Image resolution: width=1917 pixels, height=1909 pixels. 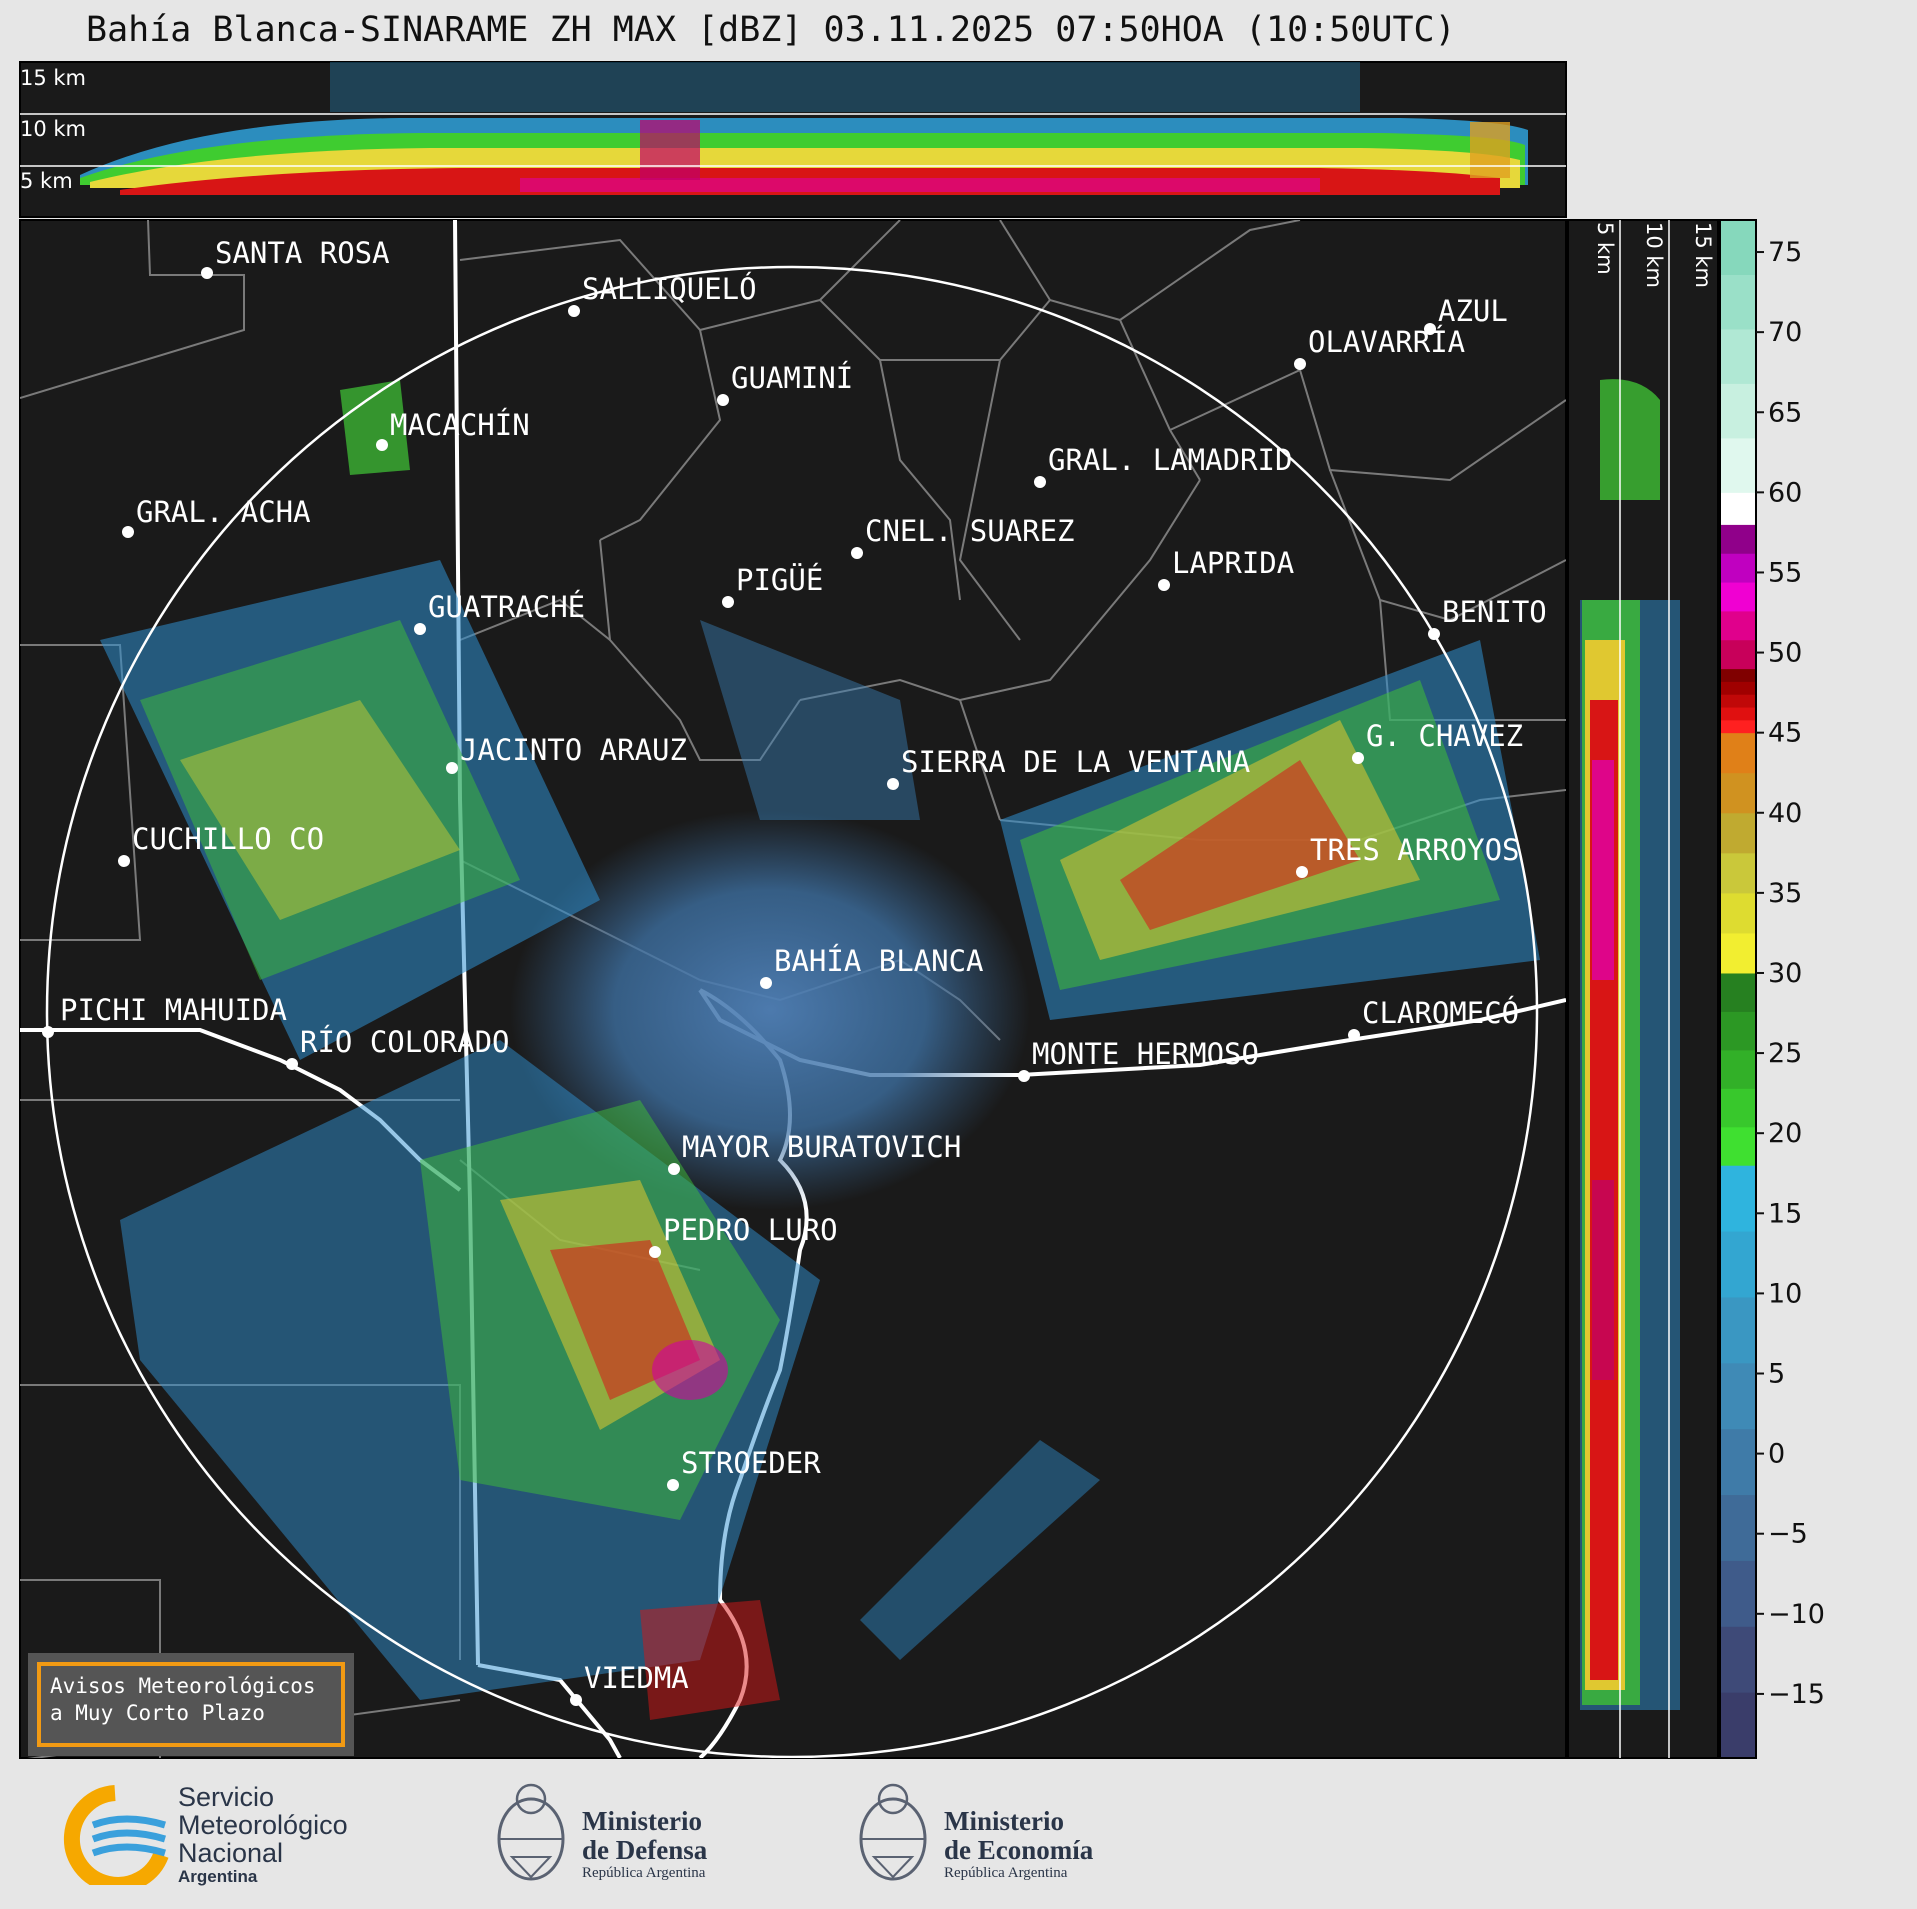 I want to click on colorbar-tick-label: 50, so click(x=1785, y=653).